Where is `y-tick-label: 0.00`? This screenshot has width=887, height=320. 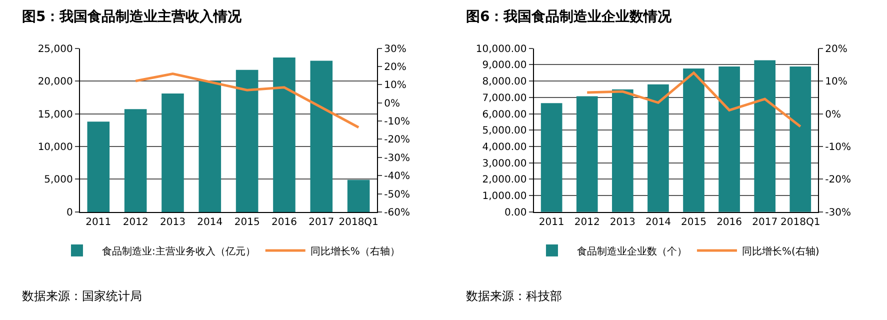
y-tick-label: 0.00 is located at coordinates (515, 212).